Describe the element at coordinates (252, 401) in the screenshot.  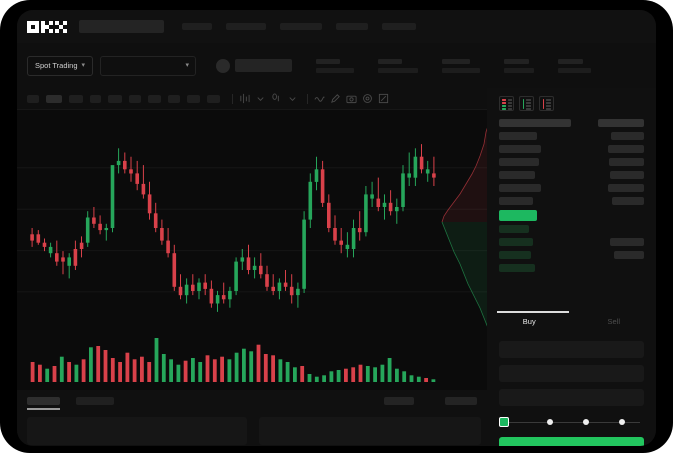
I see `bottom-panel-tabs` at that location.